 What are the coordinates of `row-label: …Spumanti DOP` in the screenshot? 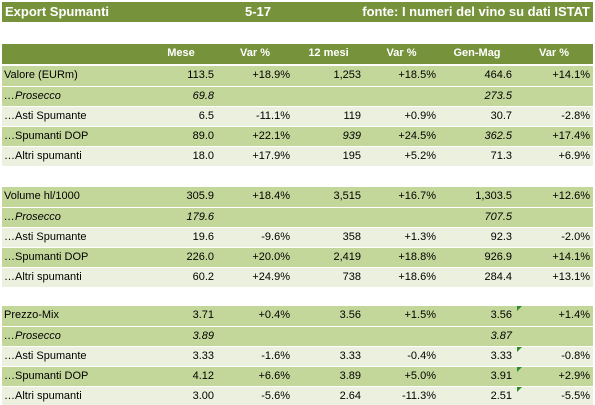 It's located at (73, 257).